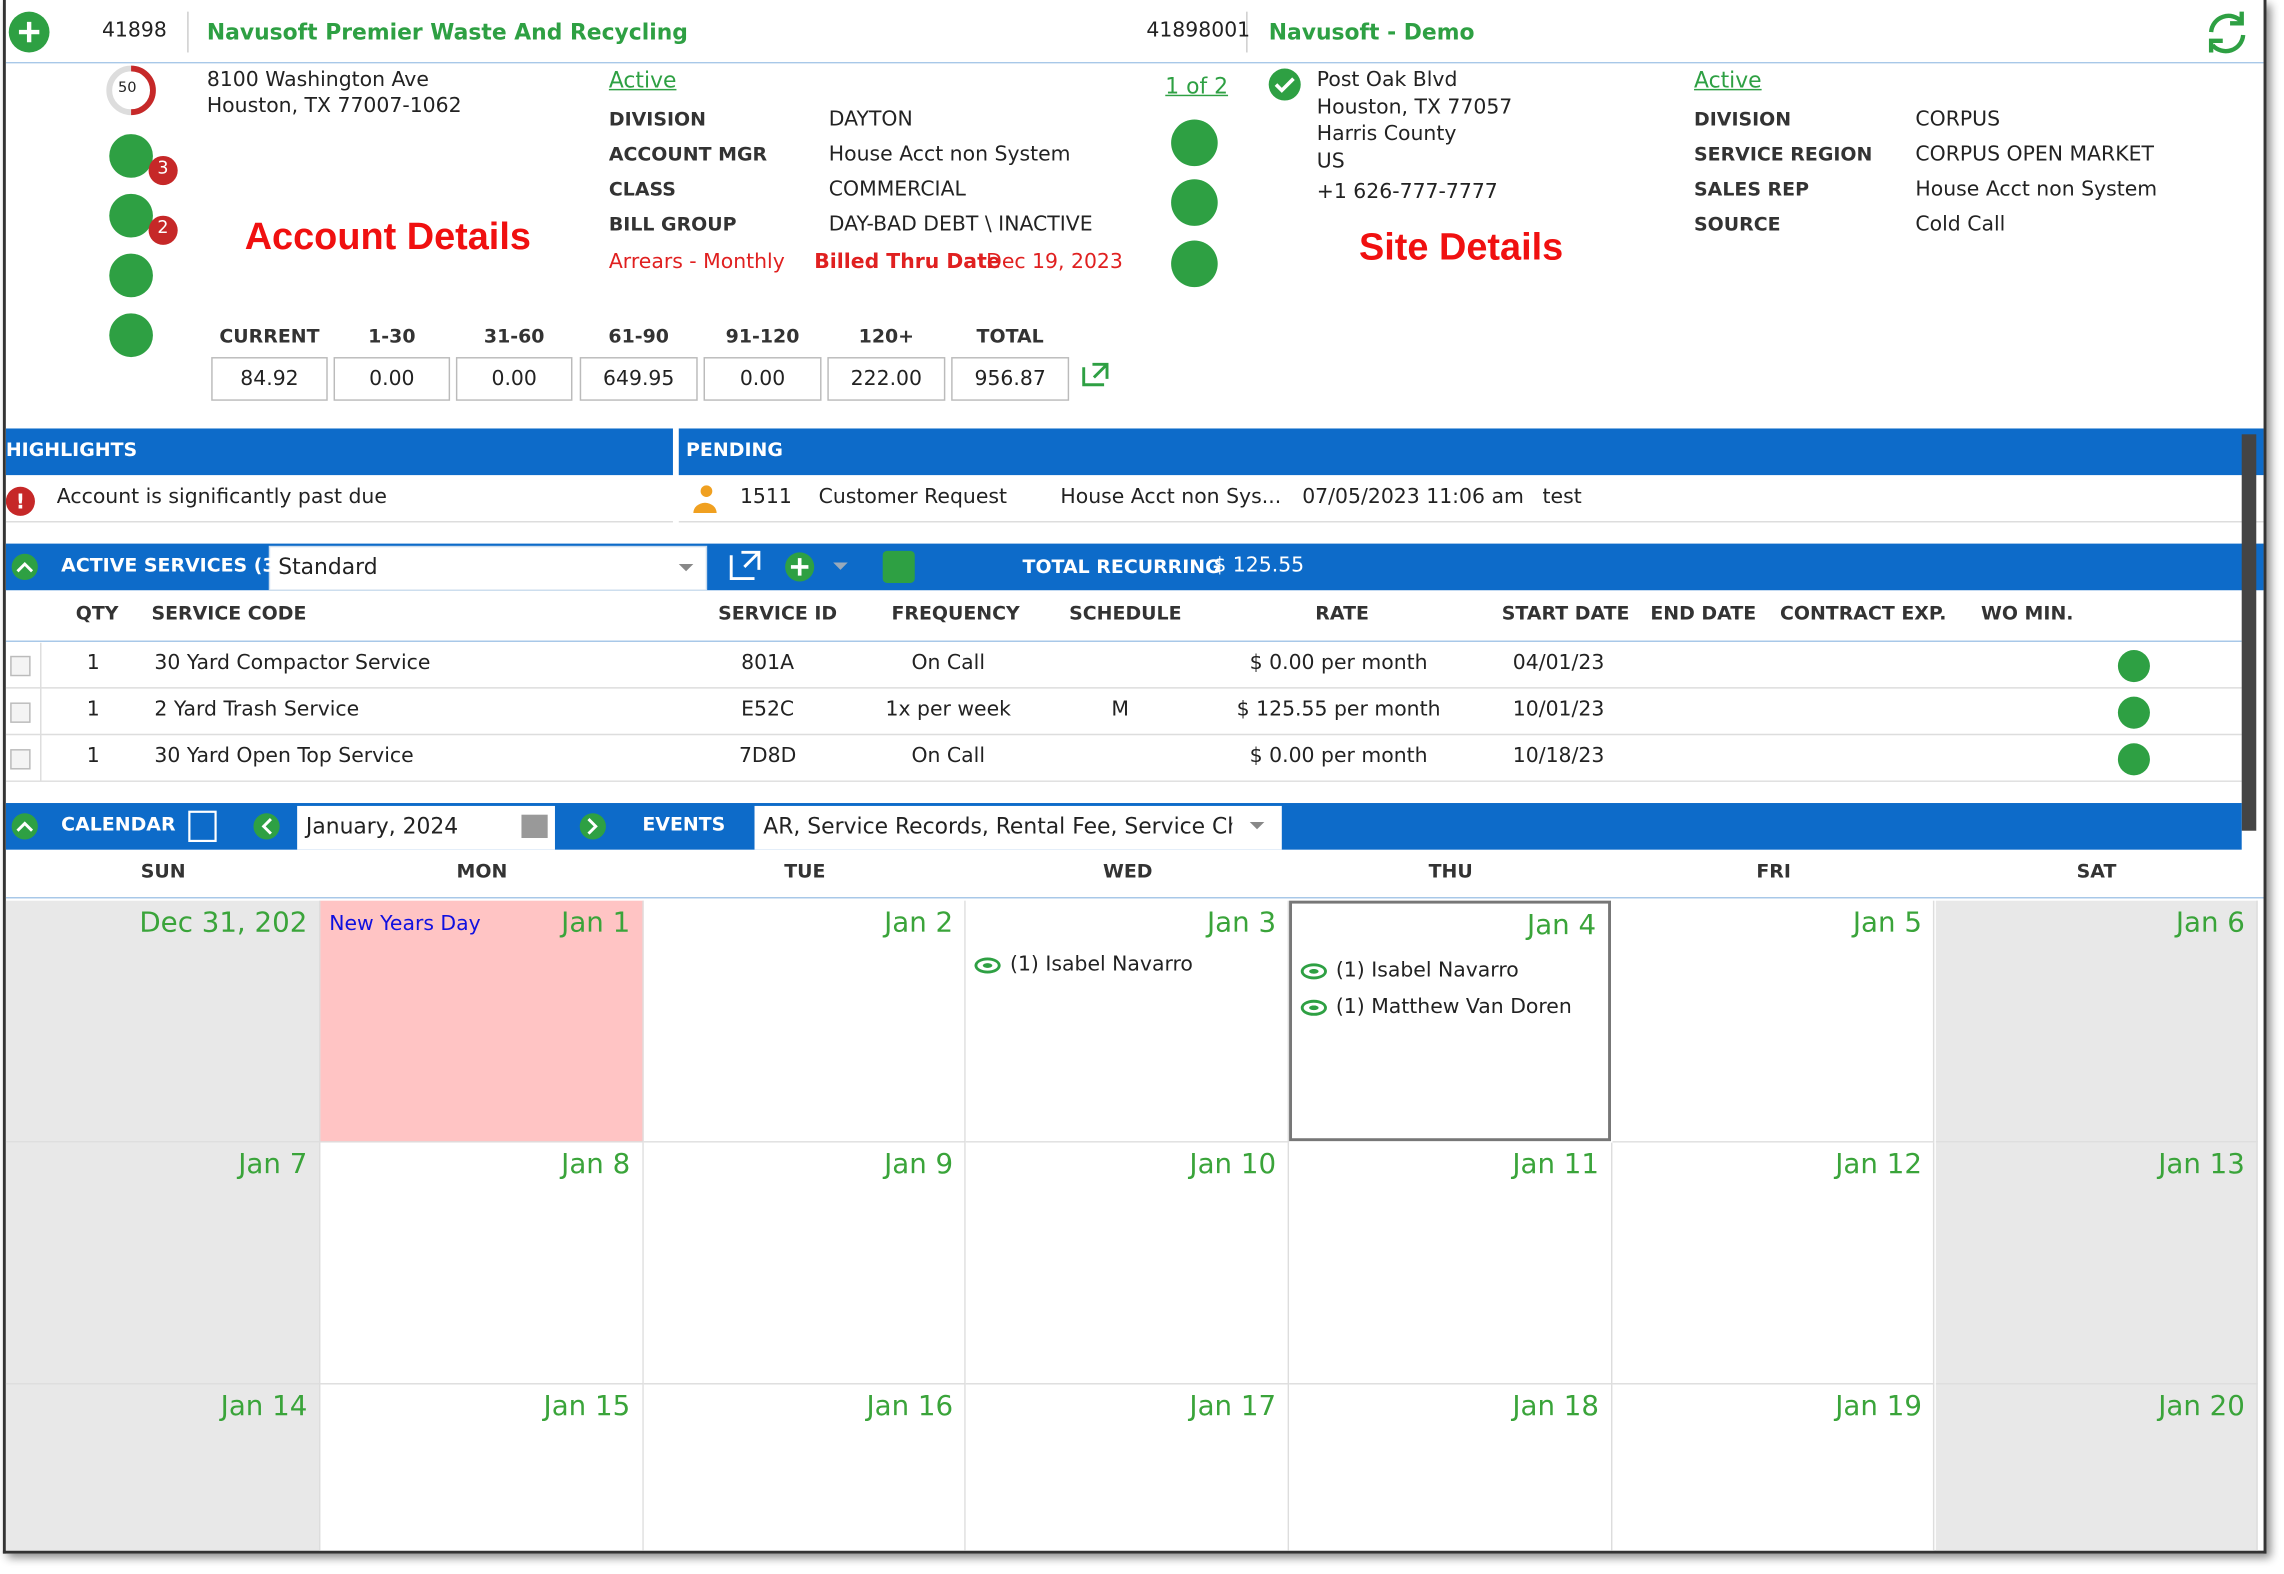 This screenshot has height=1574, width=2284. Describe the element at coordinates (1194, 264) in the screenshot. I see `icon-container` at that location.